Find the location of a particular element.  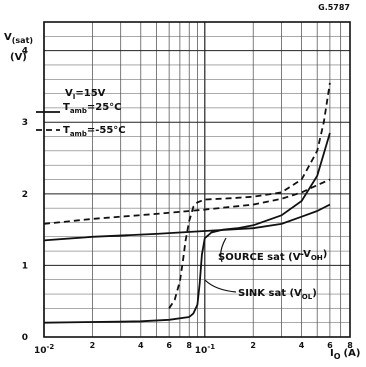

legend-entry-dashed-subscript: amb is located at coordinates (78, 134).